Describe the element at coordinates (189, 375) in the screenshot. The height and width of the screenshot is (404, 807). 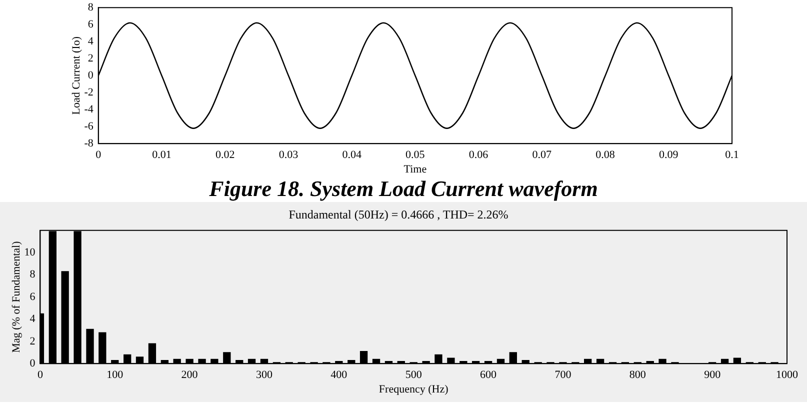
I see `x-tick-label: 200` at that location.